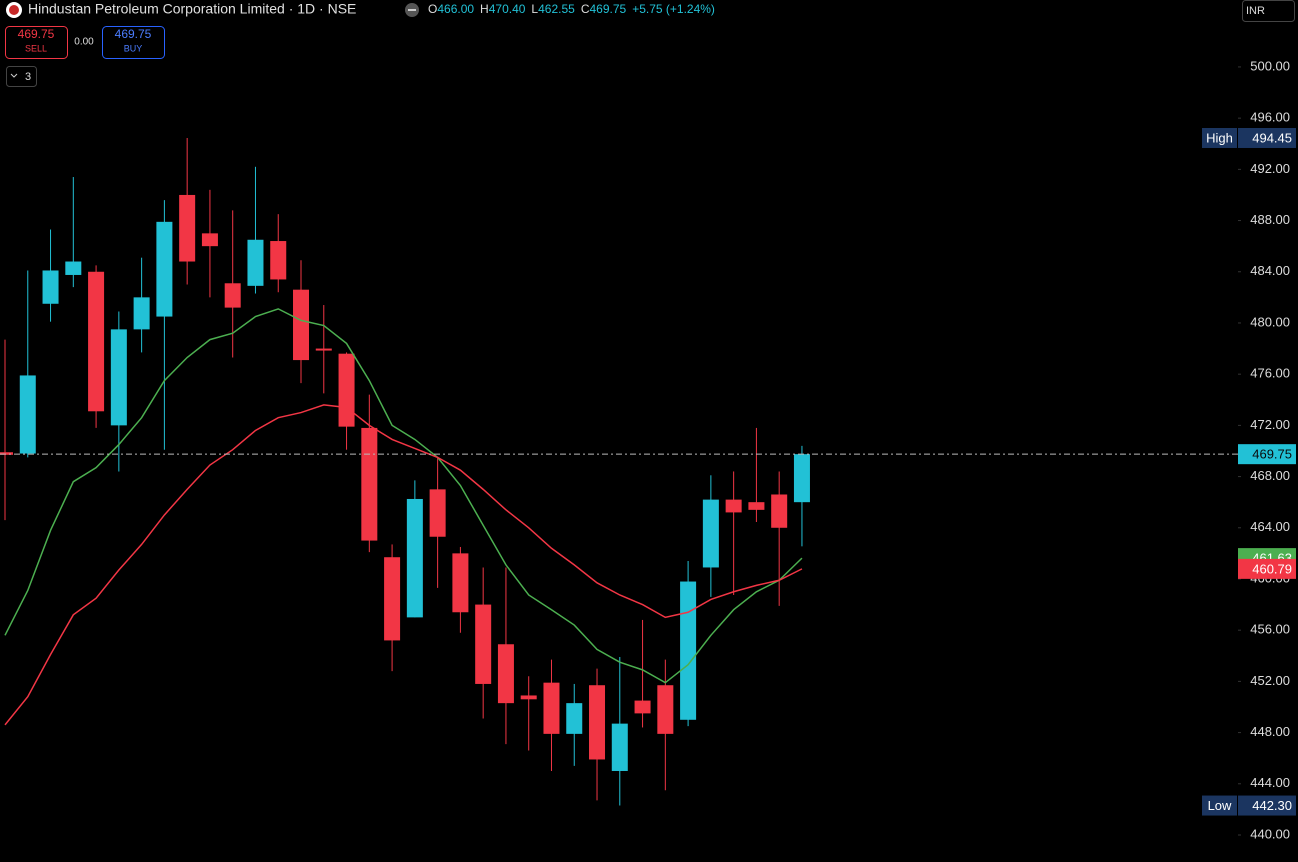 The image size is (1298, 862). I want to click on y-tick-label: 488.00, so click(1270, 219).